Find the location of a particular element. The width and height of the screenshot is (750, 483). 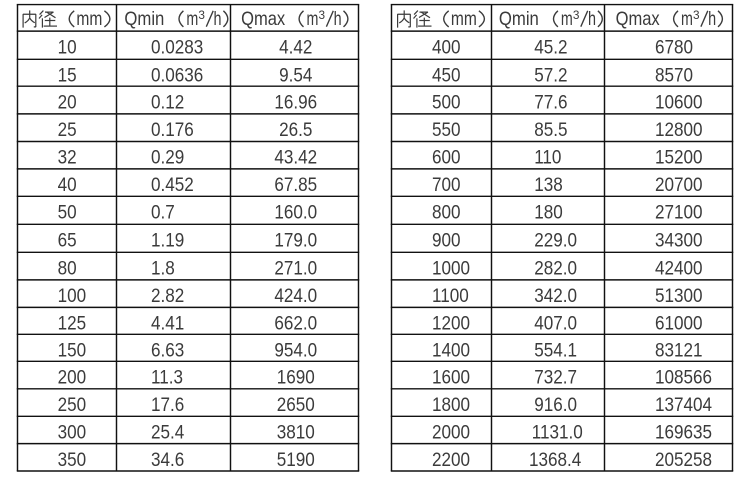

svg-text: 1368.4 is located at coordinates (555, 460).